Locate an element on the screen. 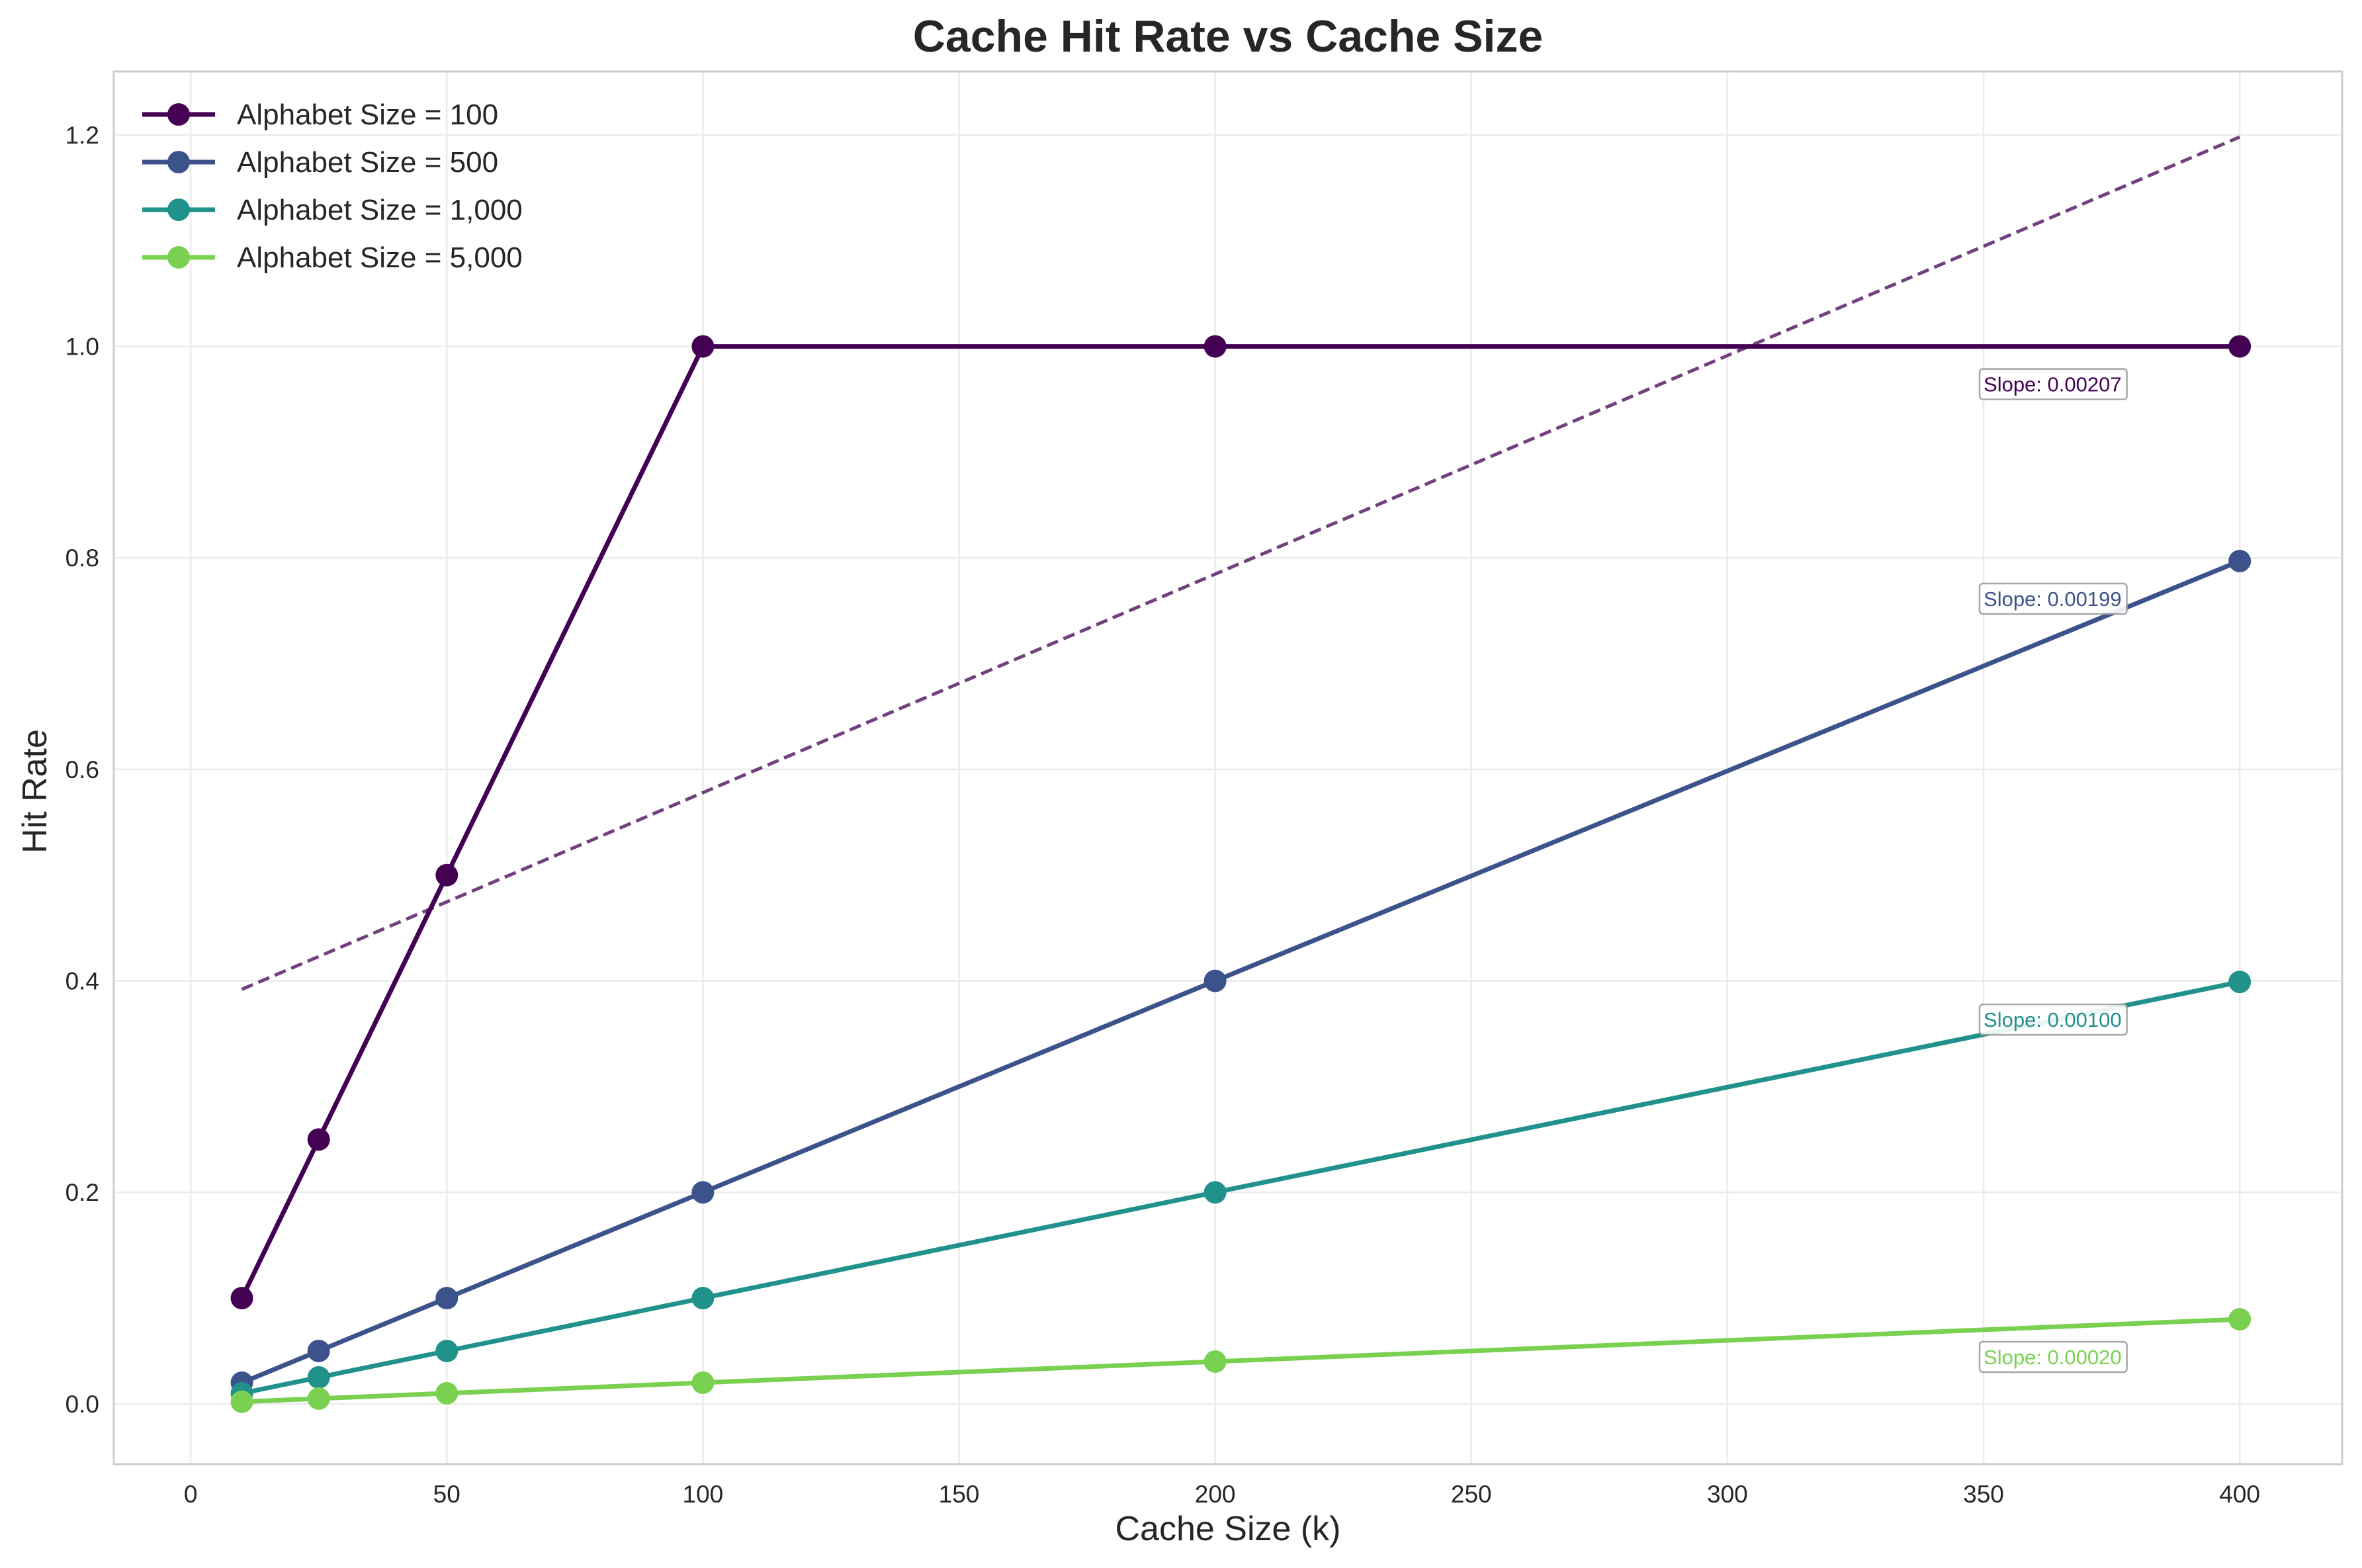 This screenshot has height=1568, width=2362. slope-label-3: Slope: 0.00100 is located at coordinates (2053, 1020).